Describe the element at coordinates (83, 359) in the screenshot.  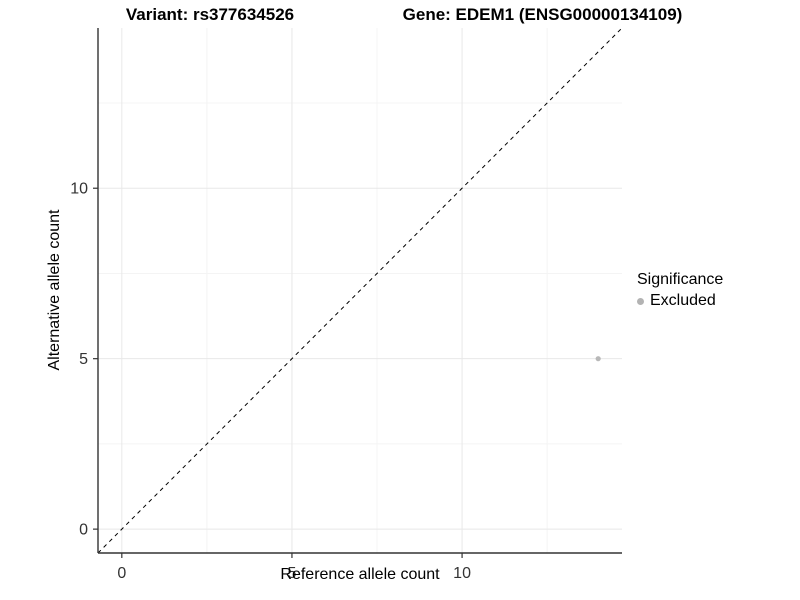
I see `y-tick-label: 5` at that location.